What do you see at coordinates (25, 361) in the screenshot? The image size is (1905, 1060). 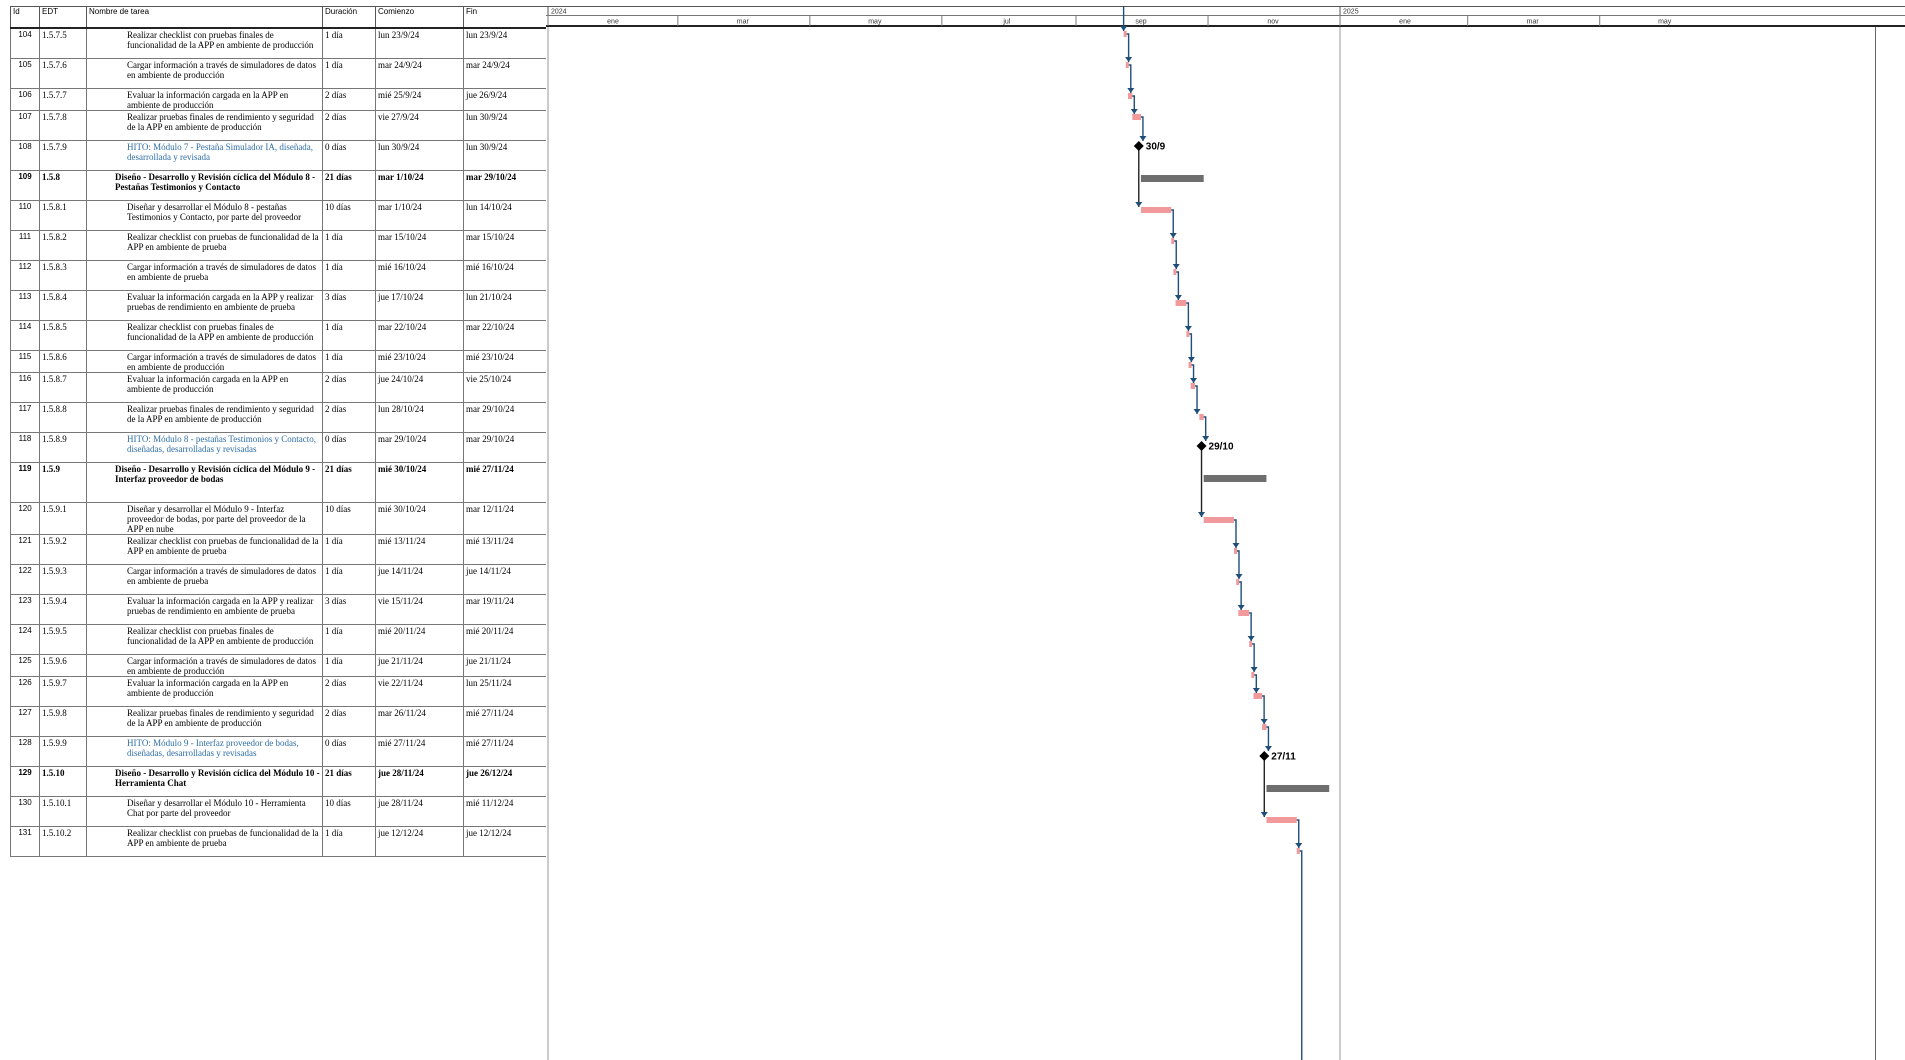 I see `task-id-cell: 115` at bounding box center [25, 361].